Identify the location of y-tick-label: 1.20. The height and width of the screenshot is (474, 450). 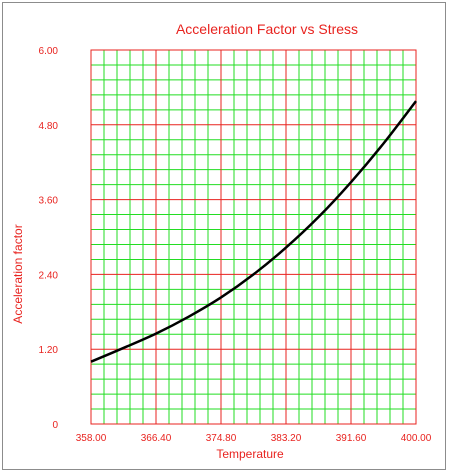
(49, 350).